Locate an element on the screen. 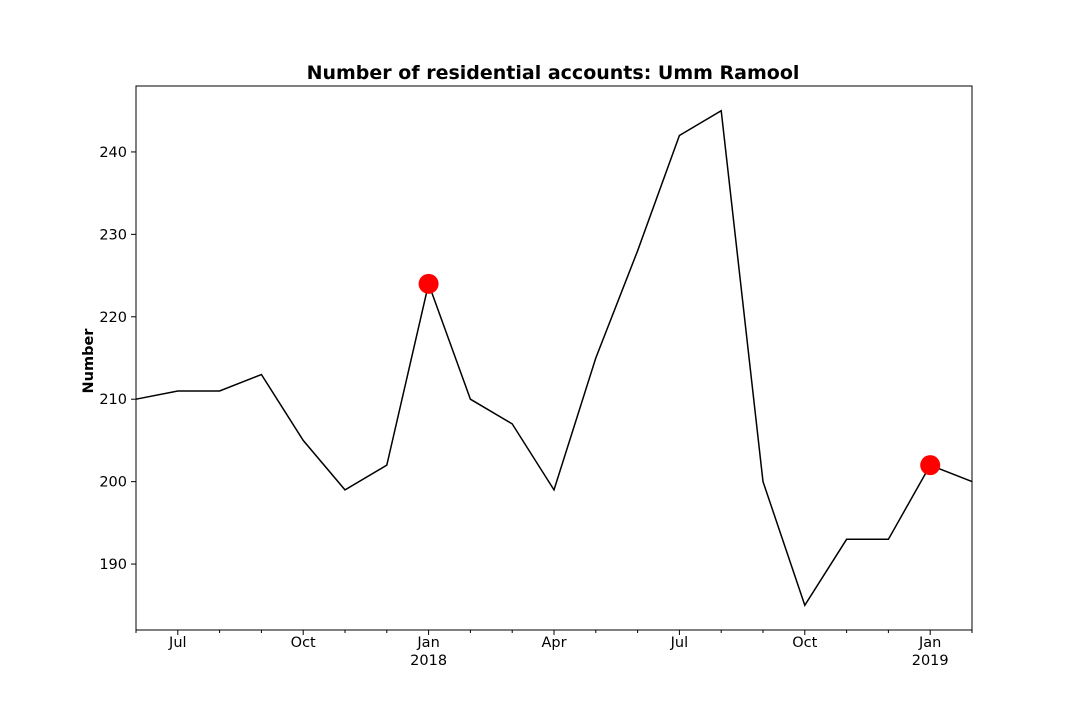  y-tick-label: 220 is located at coordinates (113, 318).